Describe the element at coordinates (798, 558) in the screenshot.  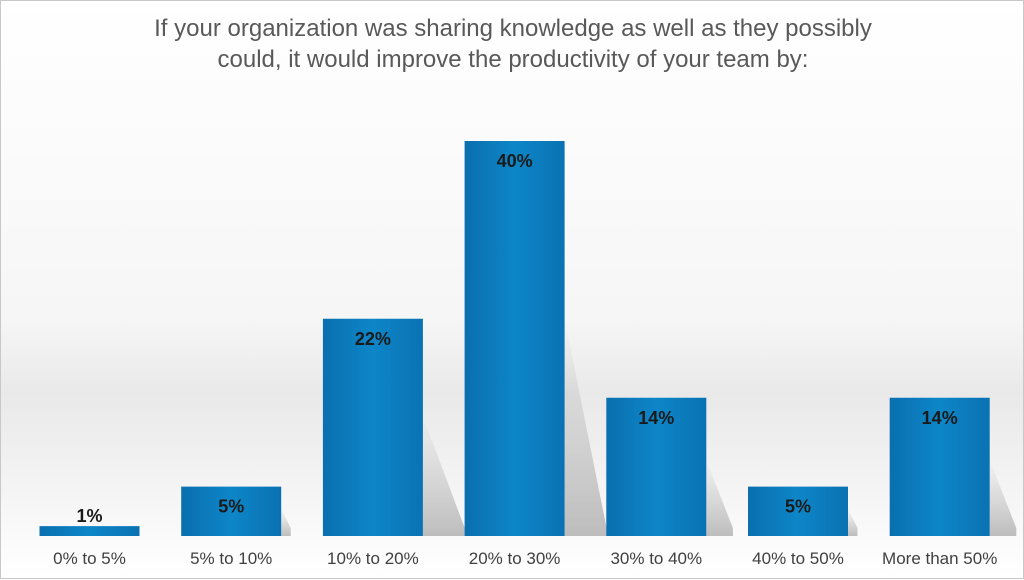
I see `x-tick-label: 40% to 50%` at that location.